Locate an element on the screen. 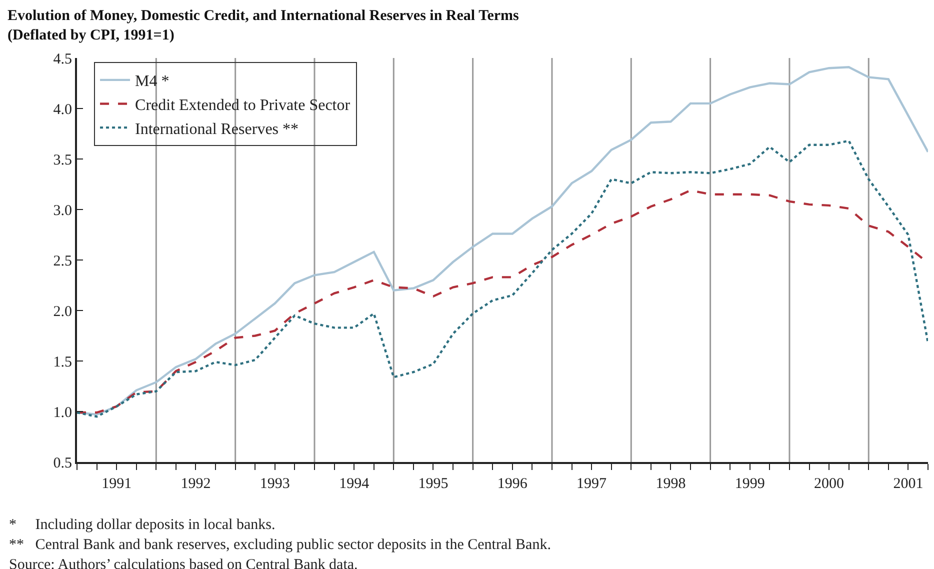  source-note: Source: Authors’ calculations based on Central Bank data. is located at coordinates (183, 563).